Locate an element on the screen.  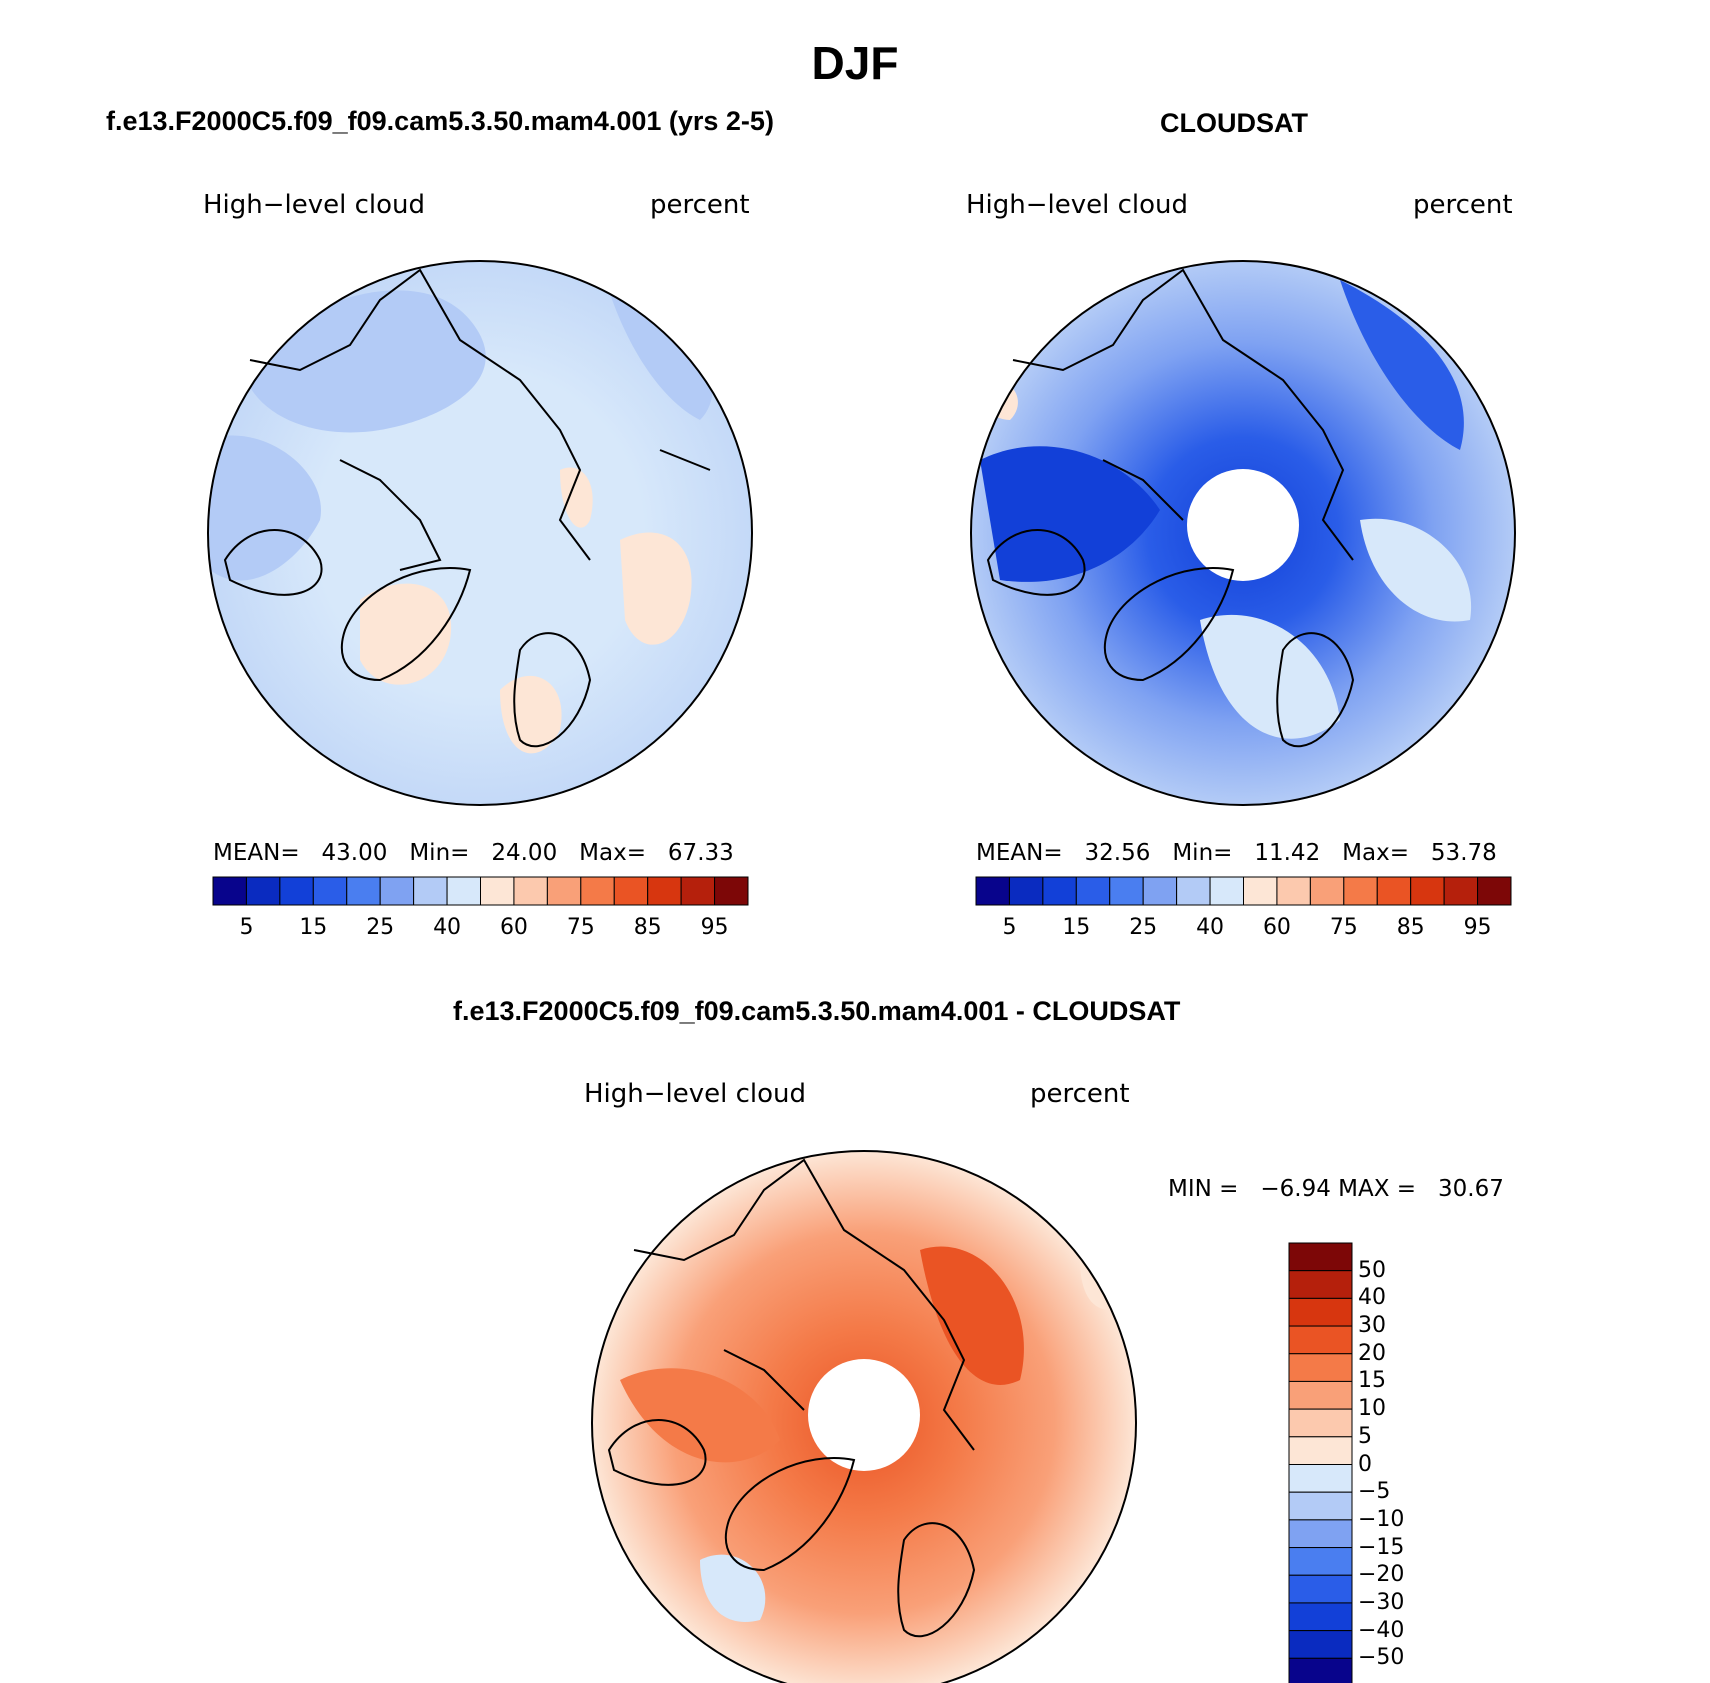
obs-colorbar-tick-label: 15 is located at coordinates (1076, 927).